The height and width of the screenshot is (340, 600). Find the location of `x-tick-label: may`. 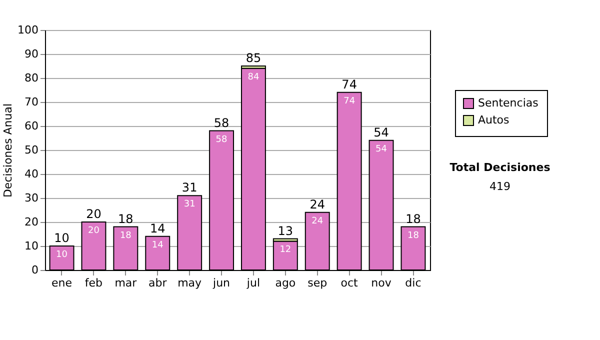

x-tick-label: may is located at coordinates (190, 283).